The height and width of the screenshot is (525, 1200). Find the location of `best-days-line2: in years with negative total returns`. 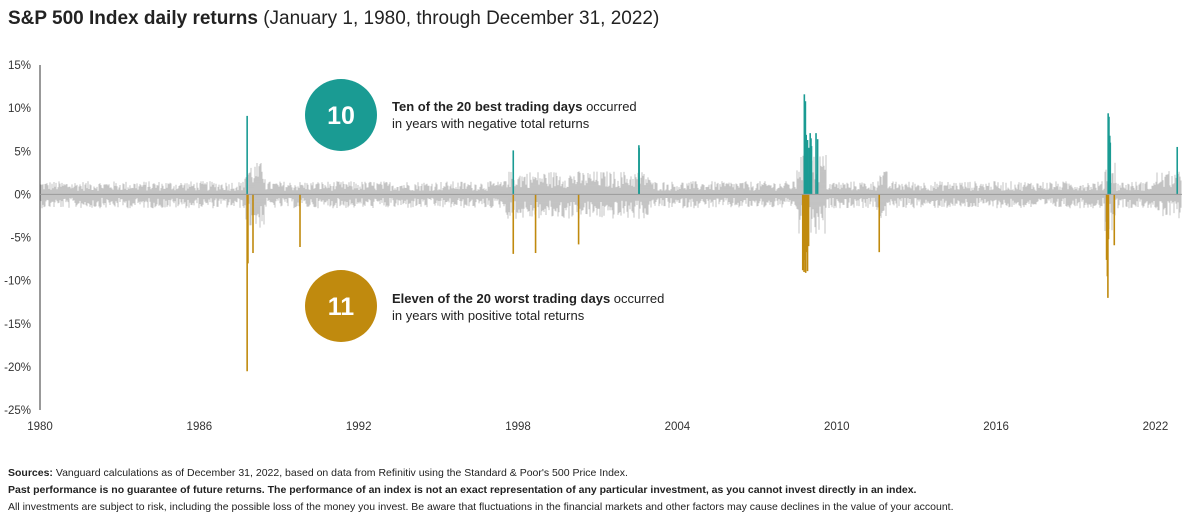

best-days-line2: in years with negative total returns is located at coordinates (491, 123).